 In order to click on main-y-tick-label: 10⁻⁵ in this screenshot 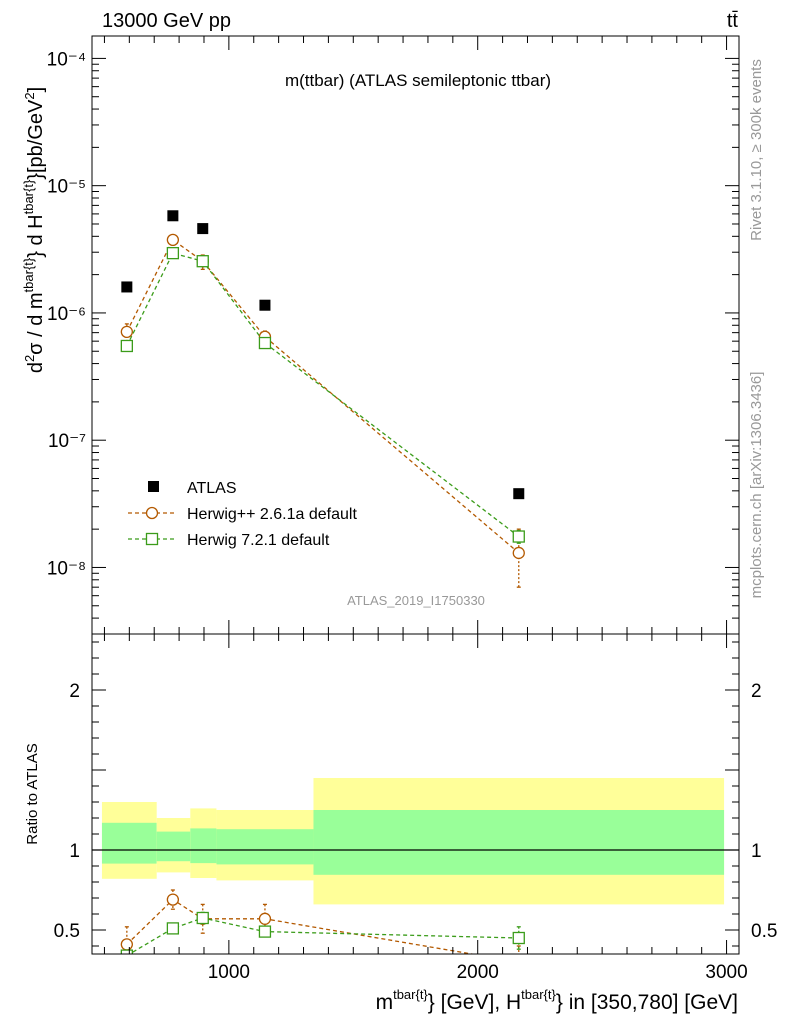, I will do `click(66, 187)`.